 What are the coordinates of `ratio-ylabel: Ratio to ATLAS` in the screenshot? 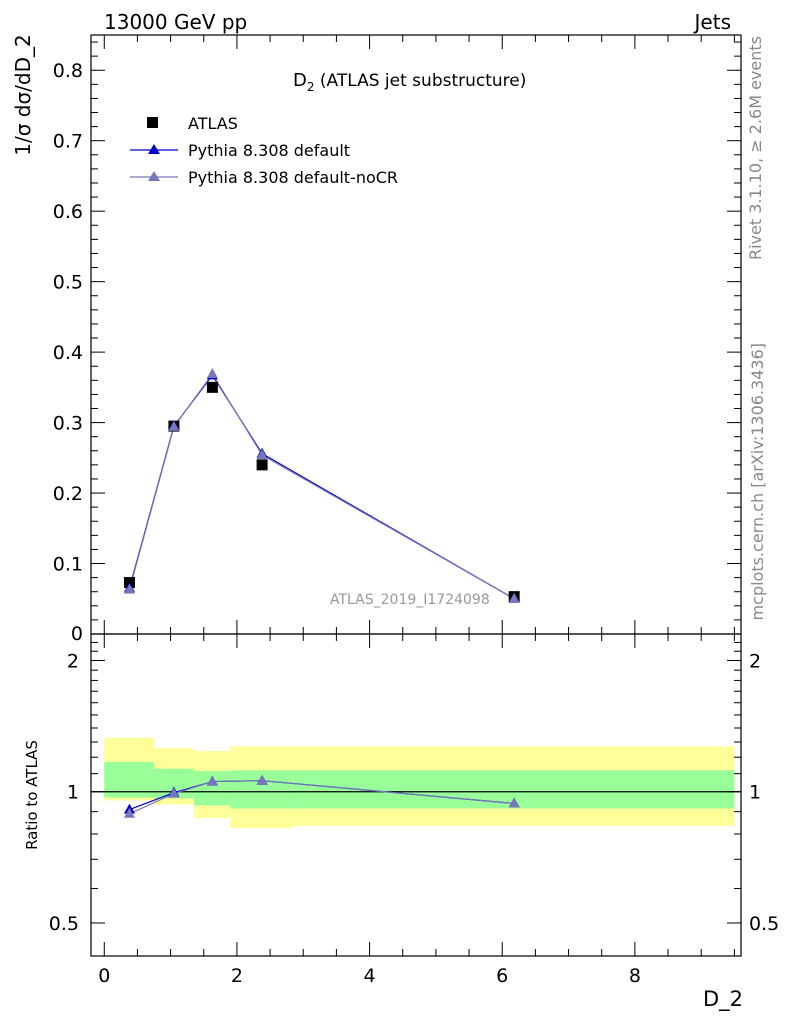 It's located at (32, 795).